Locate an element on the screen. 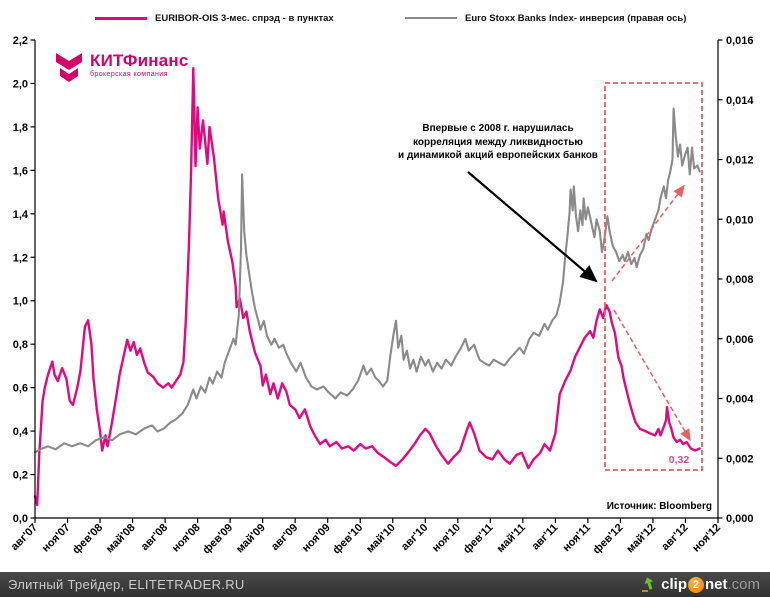 The width and height of the screenshot is (770, 597). last-value-label: 0,32 is located at coordinates (679, 460).